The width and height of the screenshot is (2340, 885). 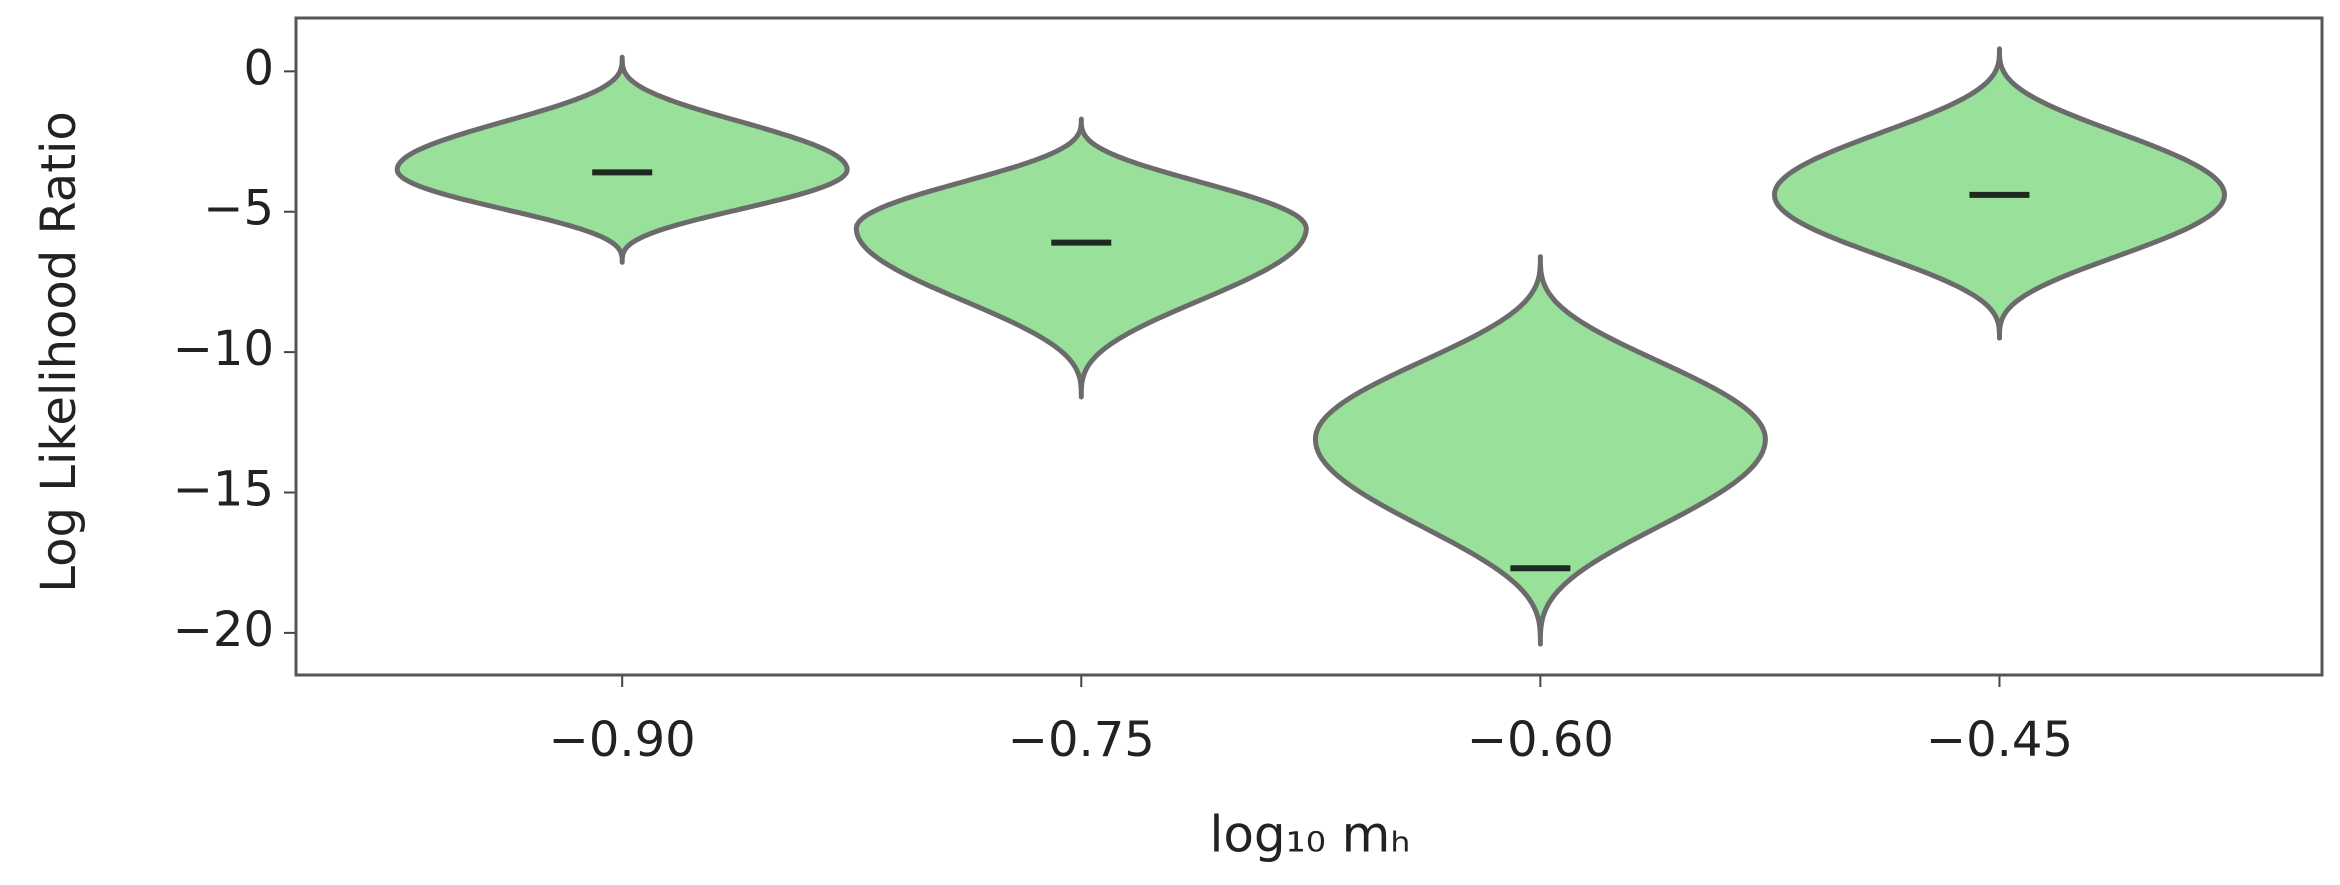 I want to click on x-tick-label: −0.90, so click(x=622, y=740).